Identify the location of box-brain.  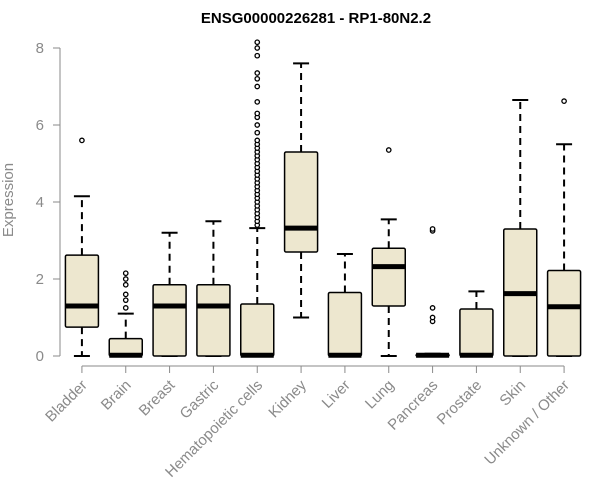
(125, 314).